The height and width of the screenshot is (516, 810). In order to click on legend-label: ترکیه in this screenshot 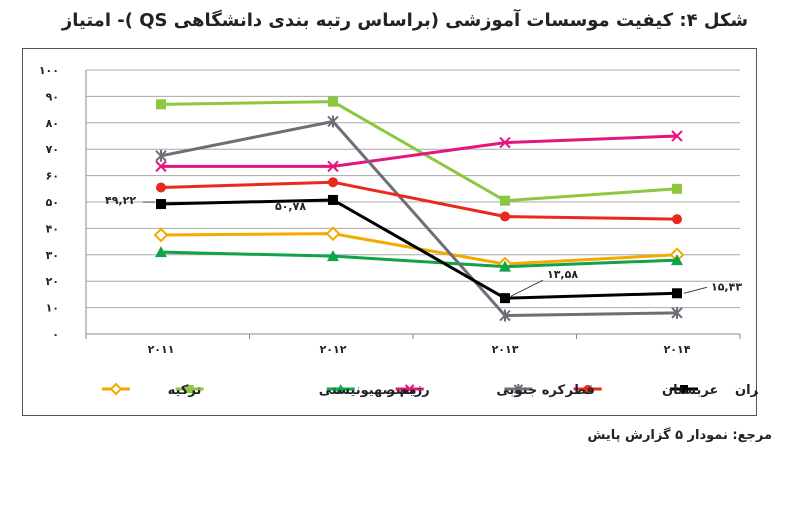, I will do `click(185, 390)`.